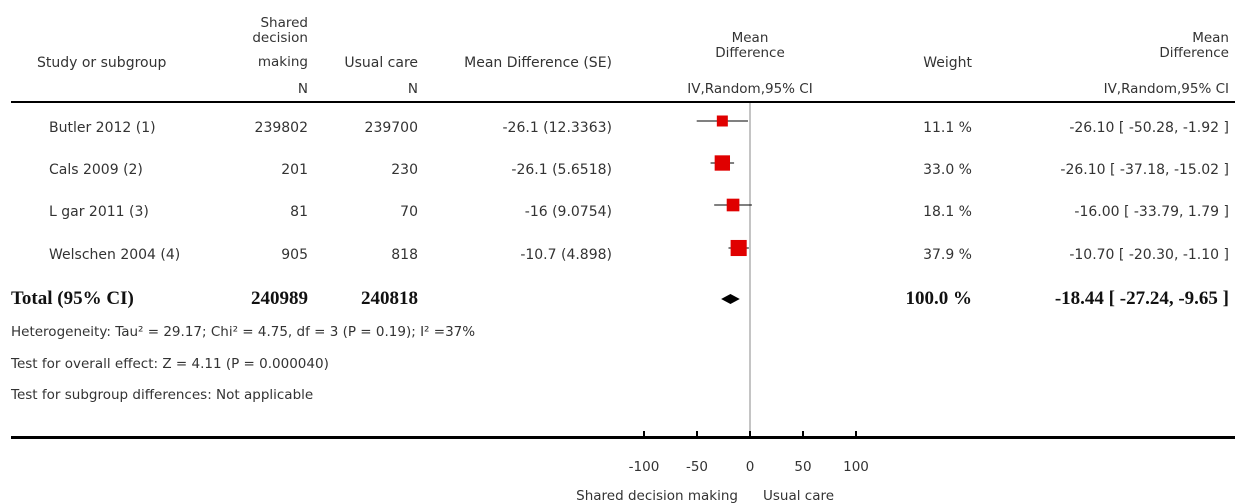  What do you see at coordinates (947, 63) in the screenshot?
I see `header-weight: Weight` at bounding box center [947, 63].